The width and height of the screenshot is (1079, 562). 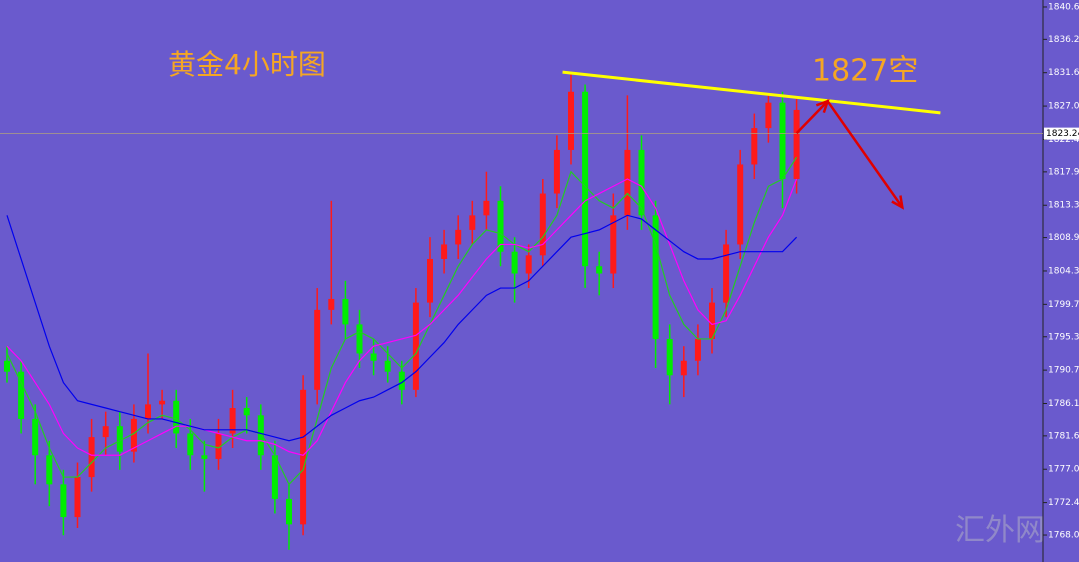 I want to click on y-tick-label: 1822.44, so click(x=1063, y=140).